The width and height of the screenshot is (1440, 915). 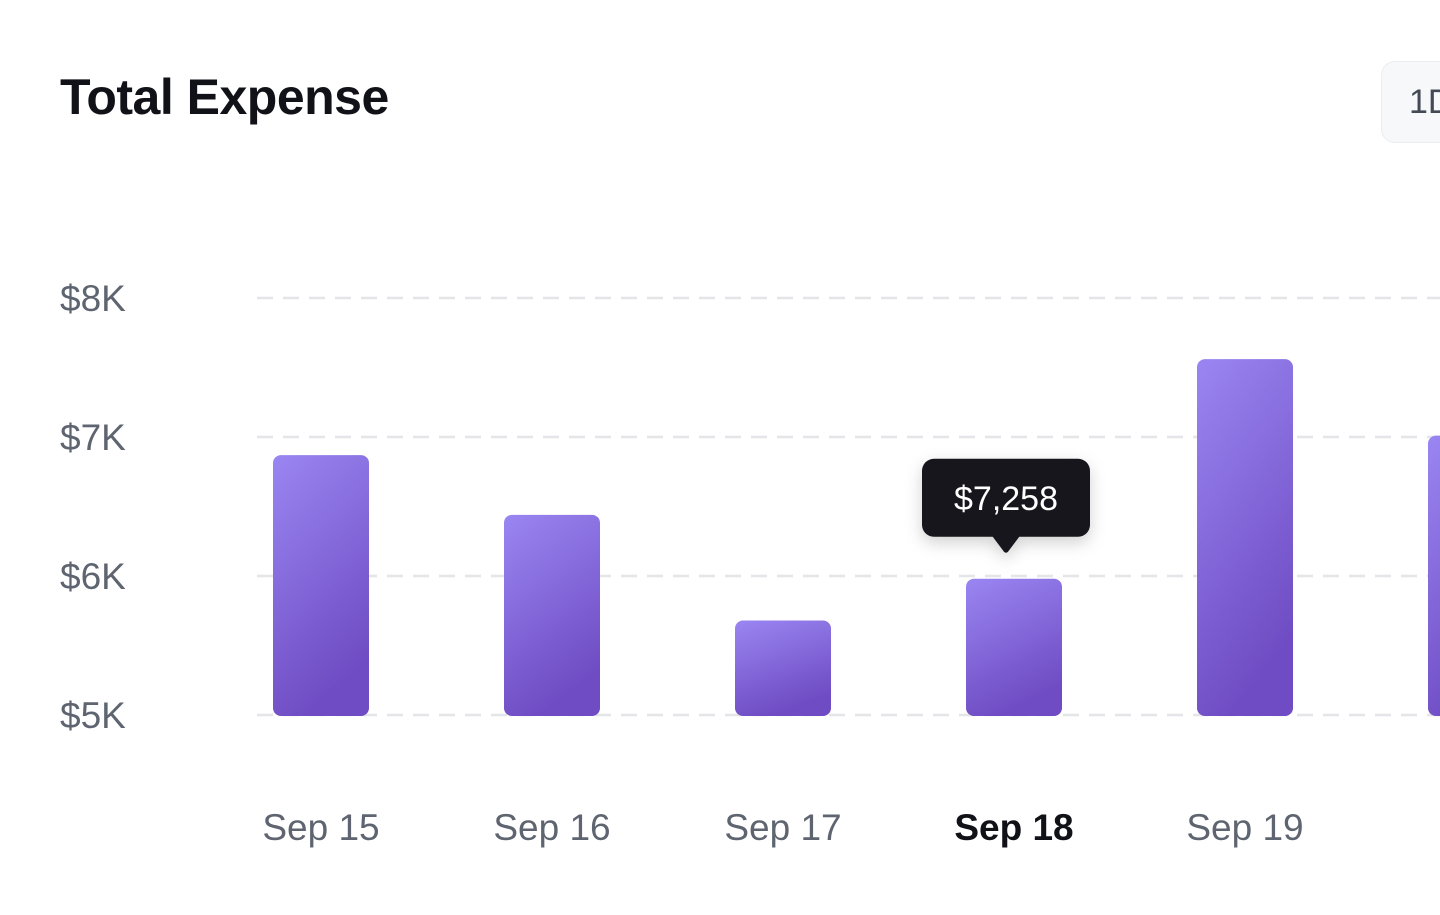 I want to click on y-axis: $5K $6K $7K $8K, so click(x=93, y=507).